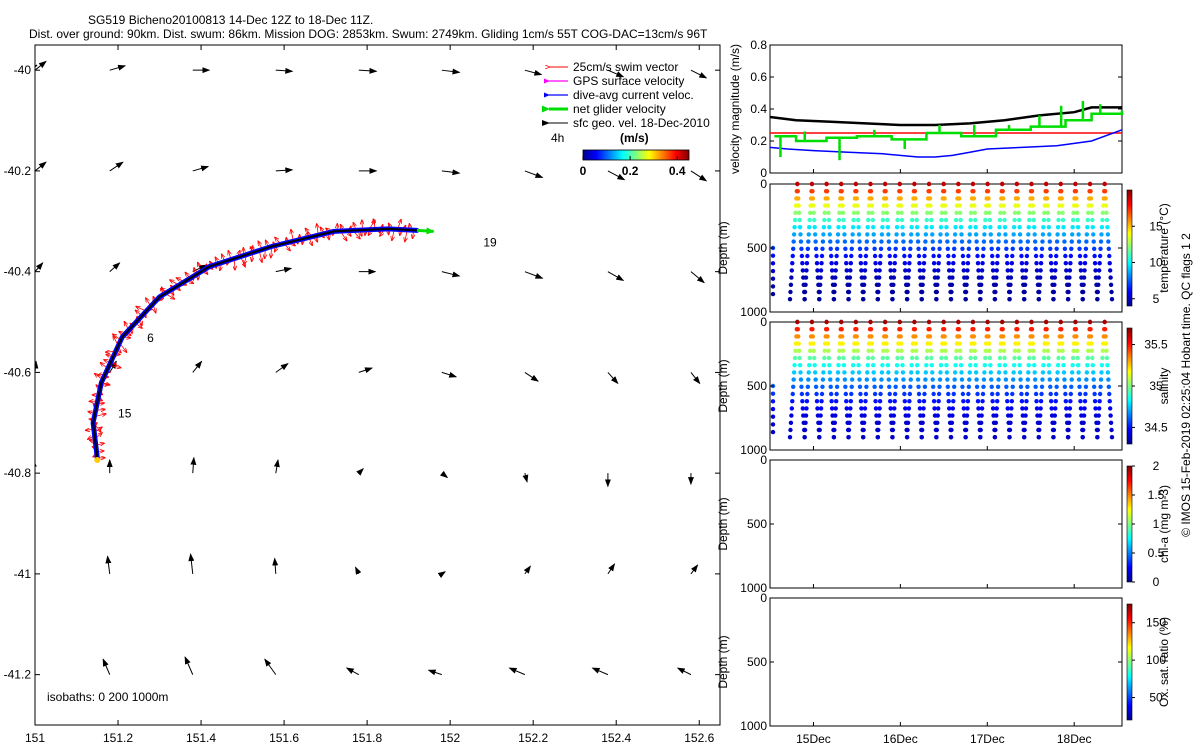 The width and height of the screenshot is (1200, 750). Describe the element at coordinates (533, 738) in the screenshot. I see `map-xtick-label: 152.2` at that location.